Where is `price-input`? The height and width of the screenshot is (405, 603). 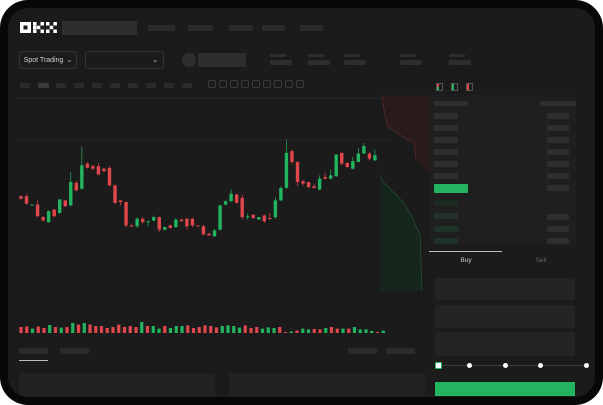 price-input is located at coordinates (505, 289).